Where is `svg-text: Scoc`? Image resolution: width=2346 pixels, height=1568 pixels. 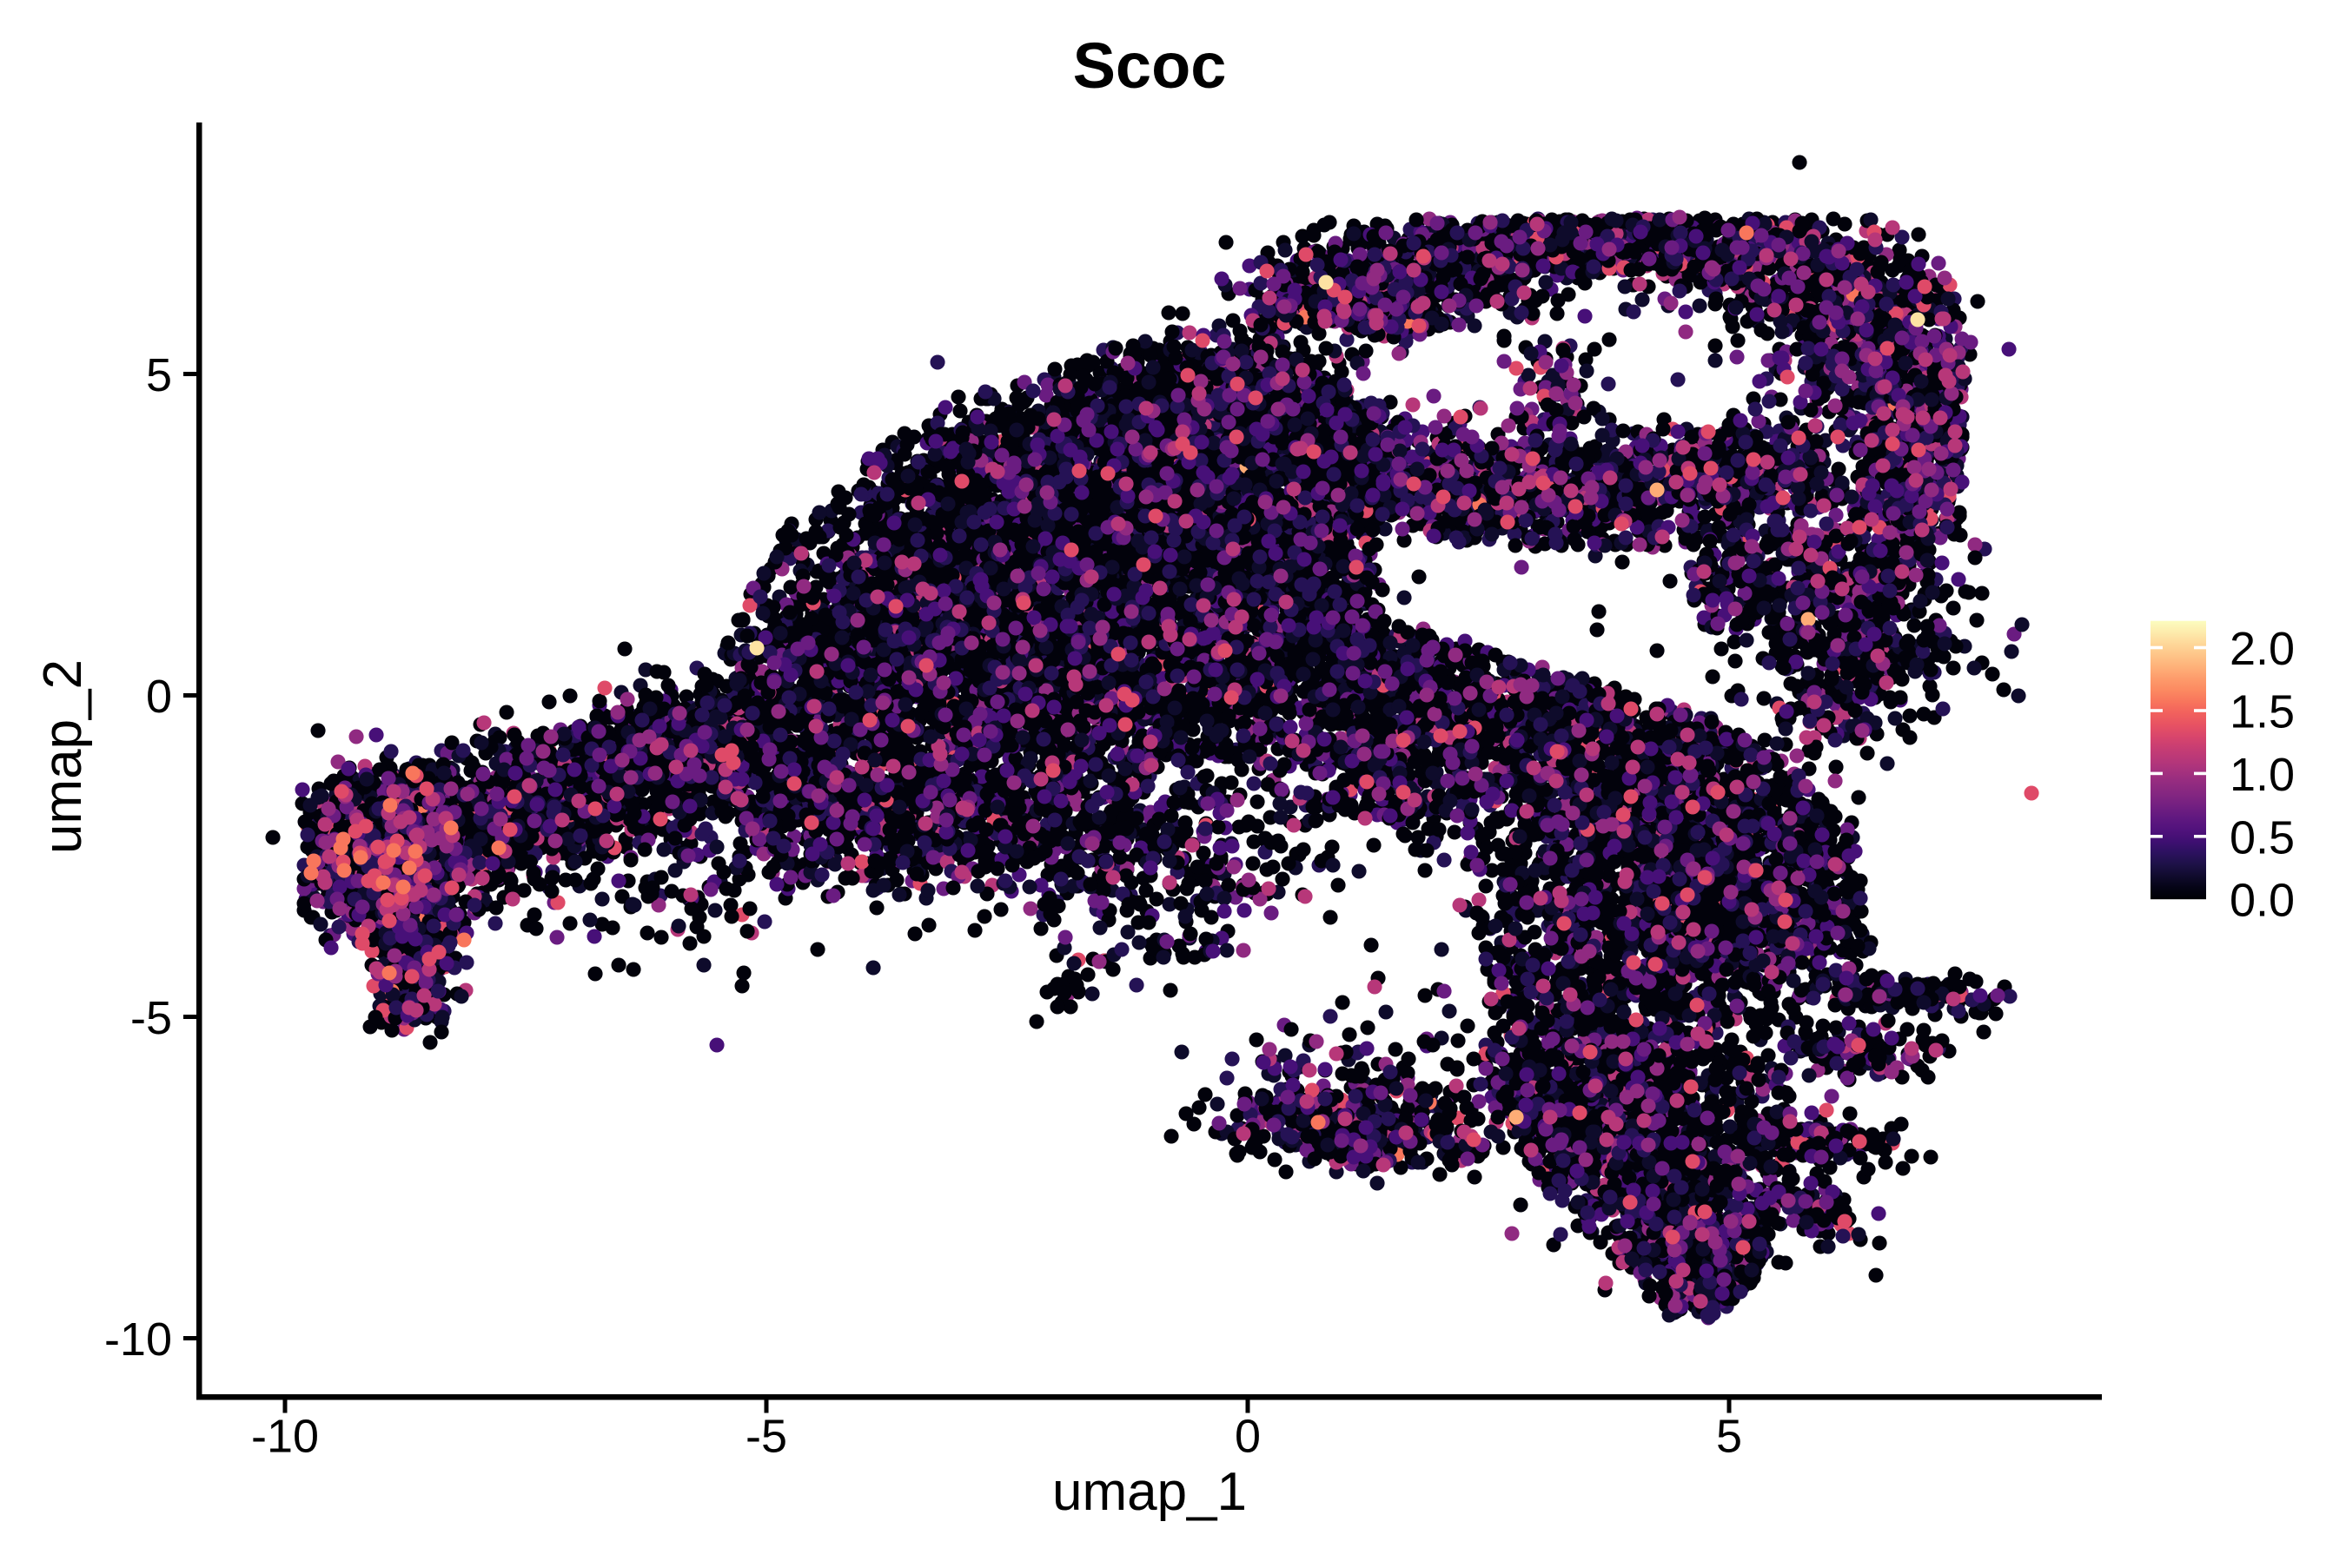 svg-text: Scoc is located at coordinates (1150, 66).